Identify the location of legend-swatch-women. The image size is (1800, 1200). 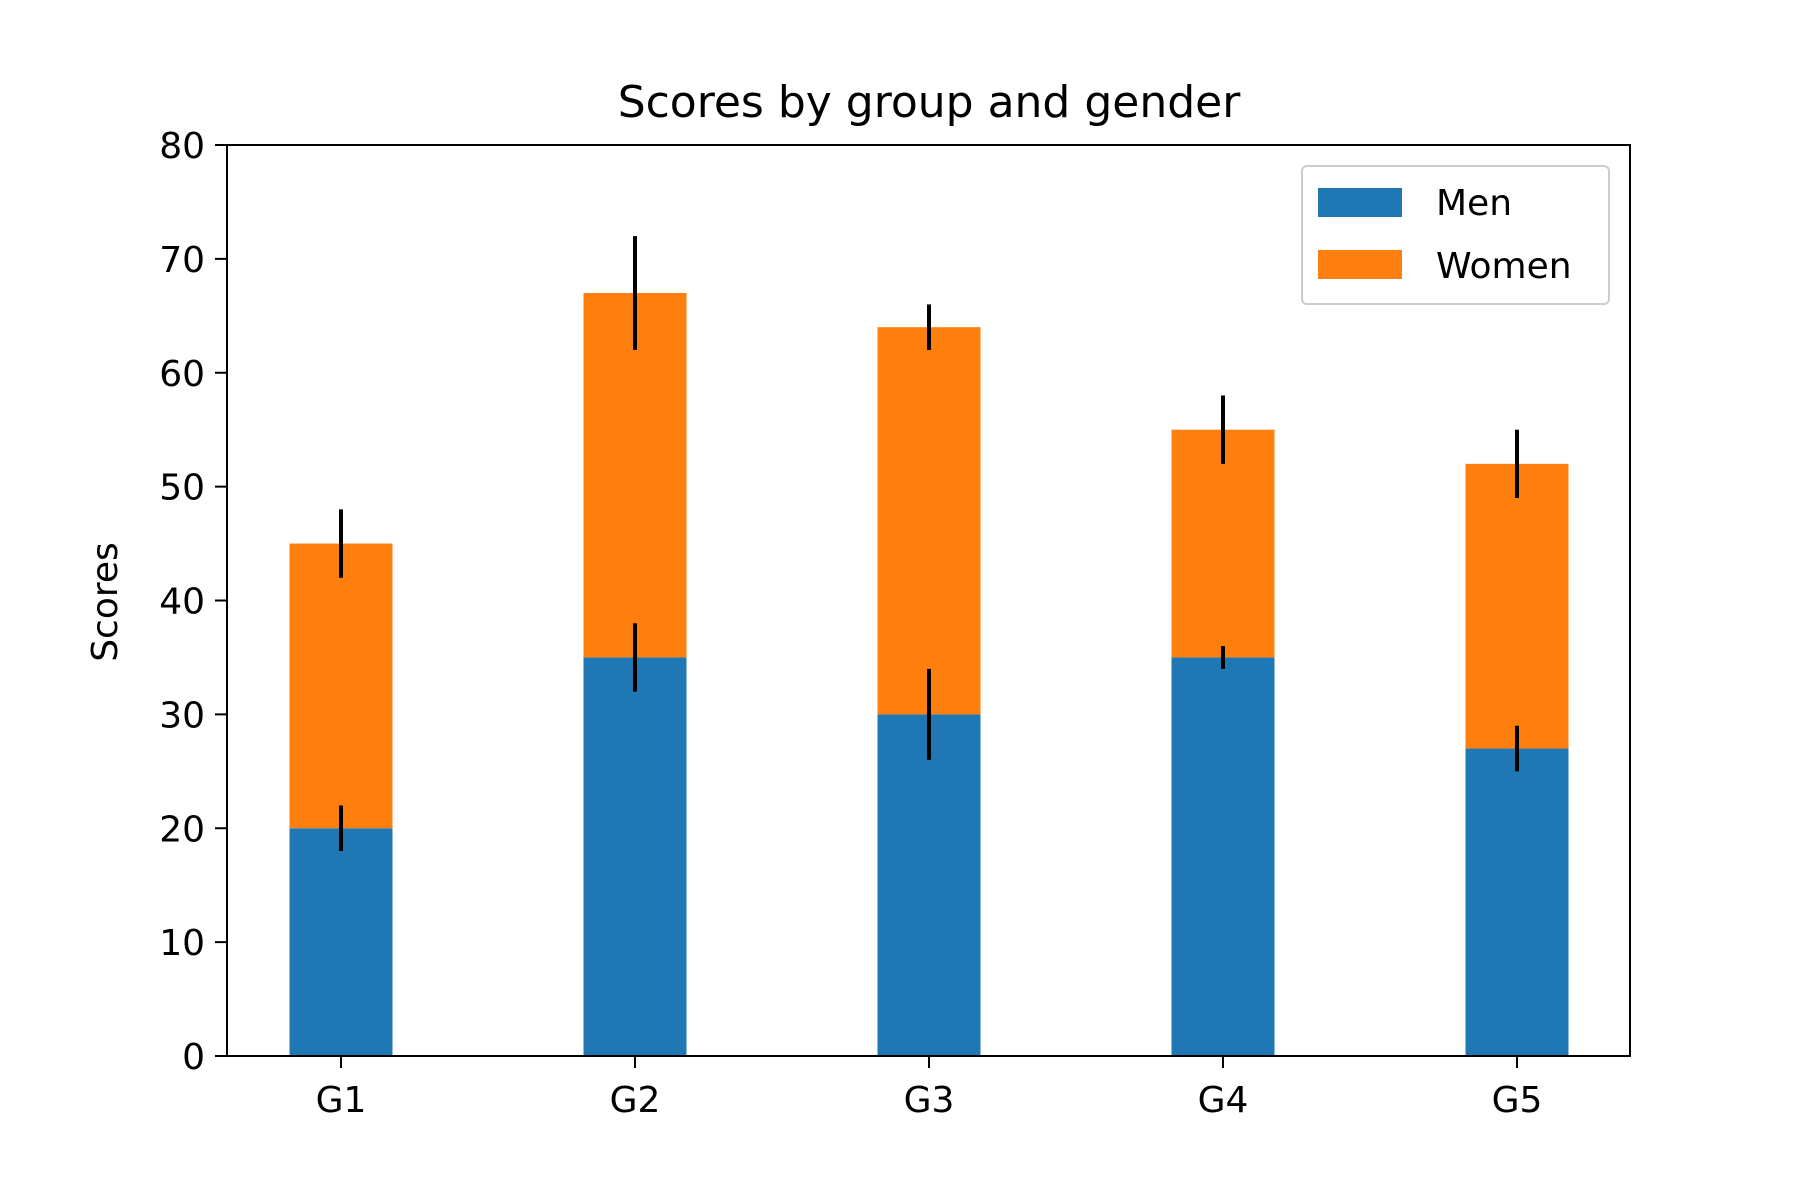
(1360, 264).